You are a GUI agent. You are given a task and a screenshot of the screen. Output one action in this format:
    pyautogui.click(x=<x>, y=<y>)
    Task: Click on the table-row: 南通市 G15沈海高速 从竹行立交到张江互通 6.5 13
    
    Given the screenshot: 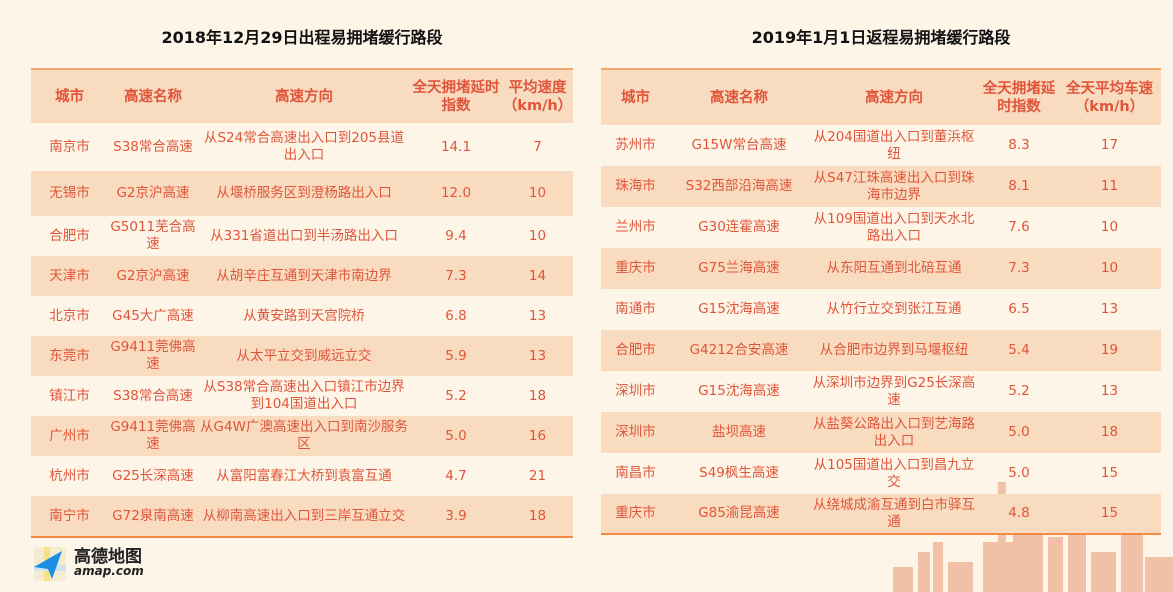 What is the action you would take?
    pyautogui.click(x=881, y=309)
    